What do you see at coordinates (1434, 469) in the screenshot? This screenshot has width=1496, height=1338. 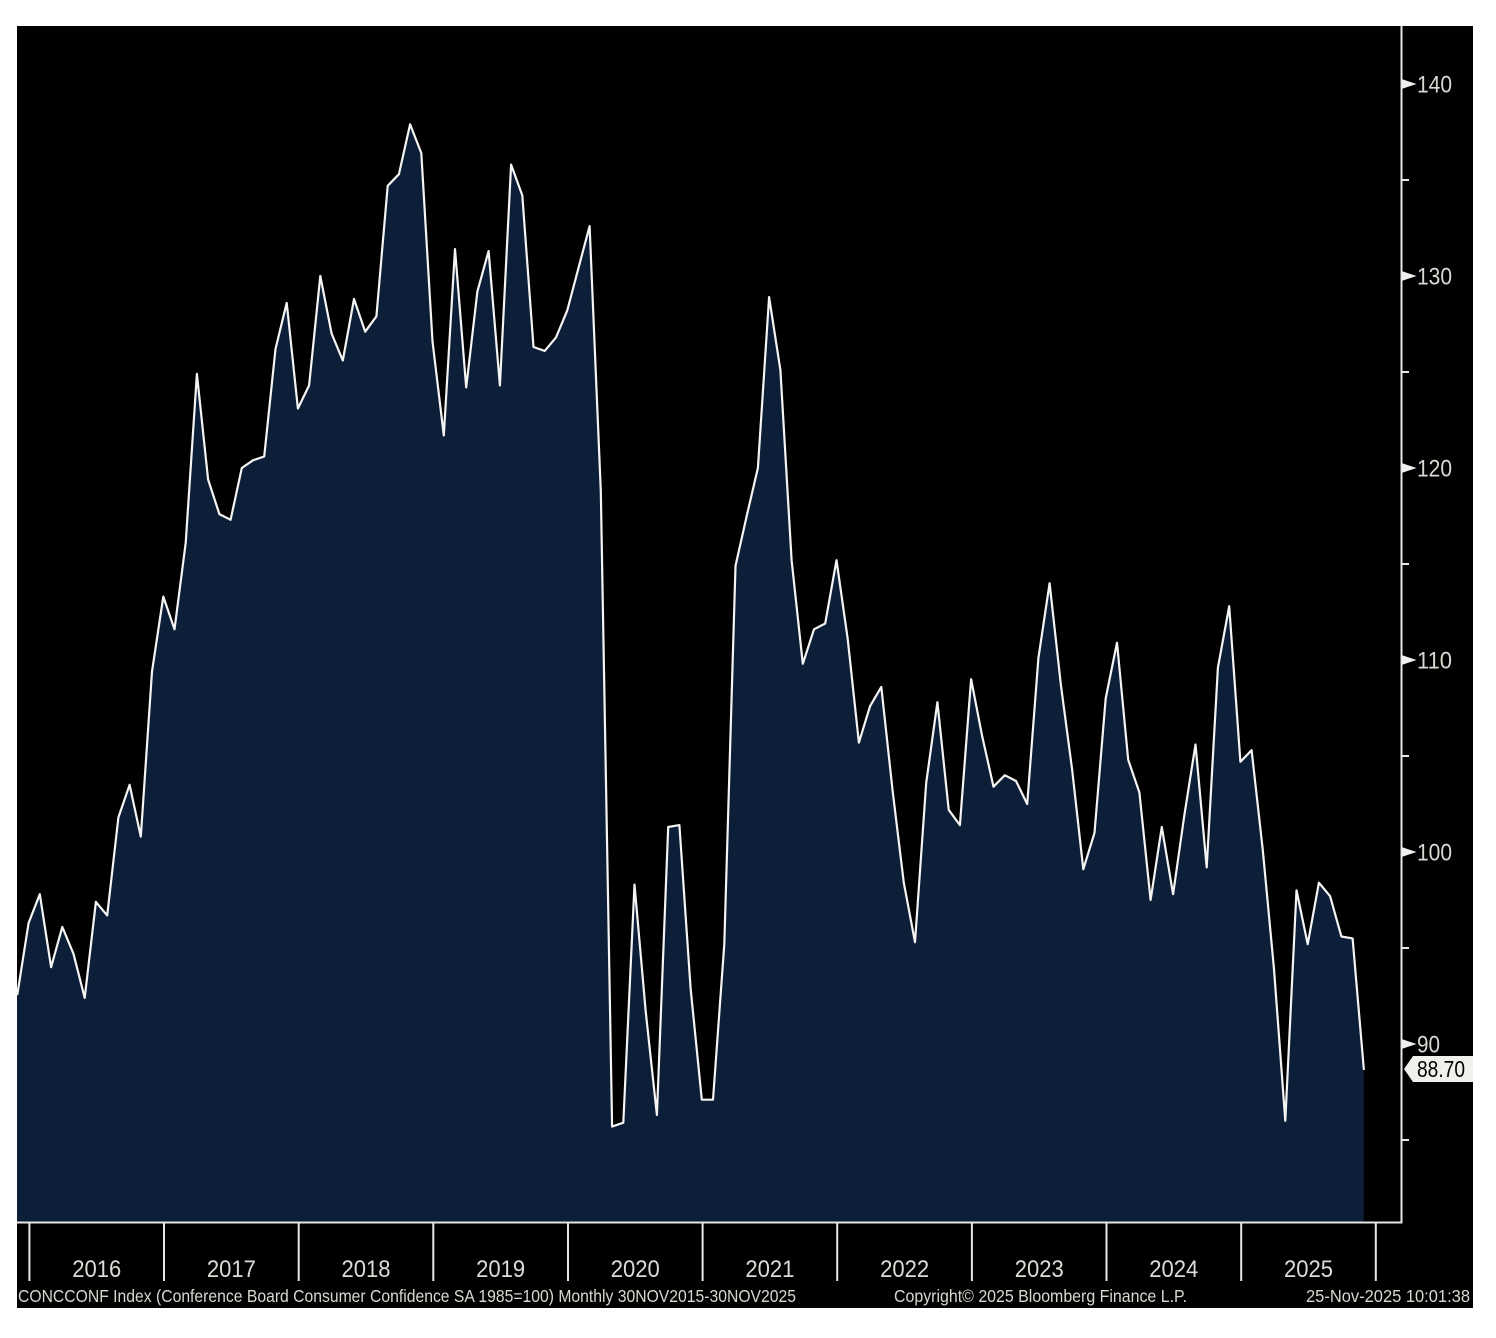 I see `svg-text: 120` at bounding box center [1434, 469].